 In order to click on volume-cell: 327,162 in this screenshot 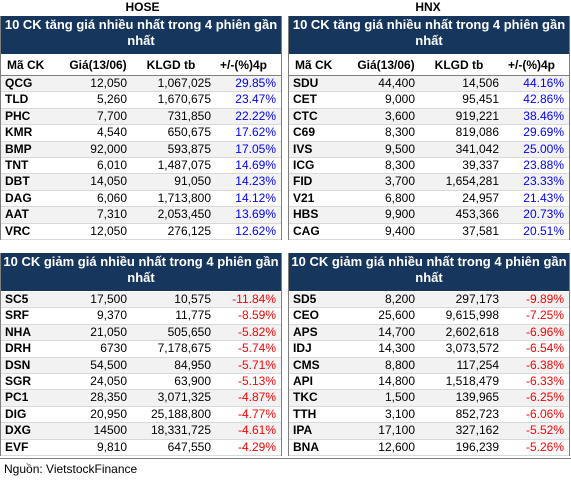, I will do `click(477, 430)`.